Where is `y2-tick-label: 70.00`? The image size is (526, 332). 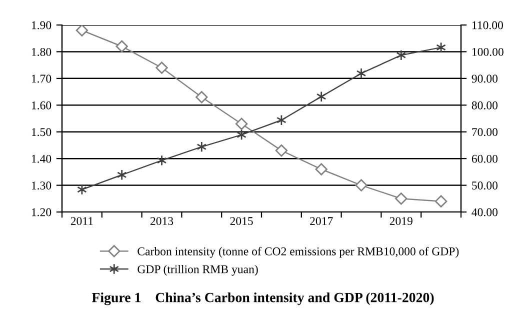
y2-tick-label: 70.00 is located at coordinates (485, 132).